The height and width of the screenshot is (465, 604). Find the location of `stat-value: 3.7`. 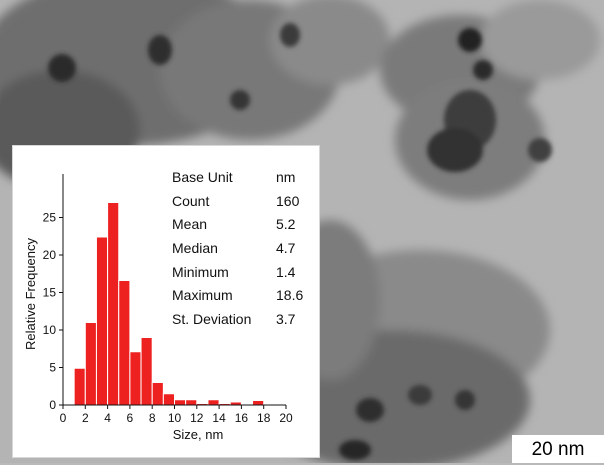

stat-value: 3.7 is located at coordinates (286, 319).